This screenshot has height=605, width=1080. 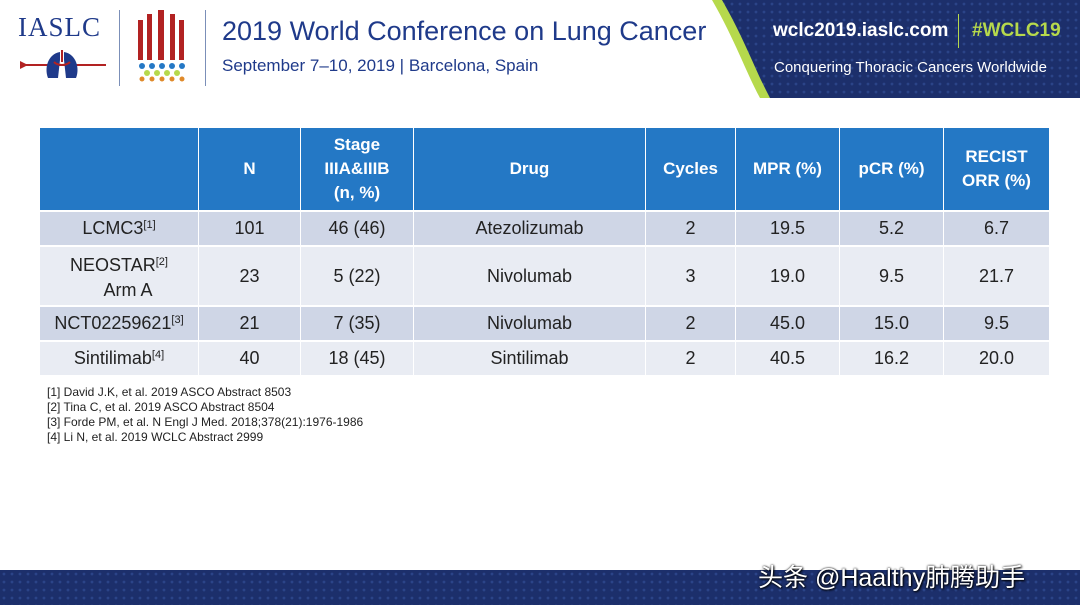 What do you see at coordinates (357, 169) in the screenshot?
I see `col-header-stage: Stage IIIA&IIIB (n, %)` at bounding box center [357, 169].